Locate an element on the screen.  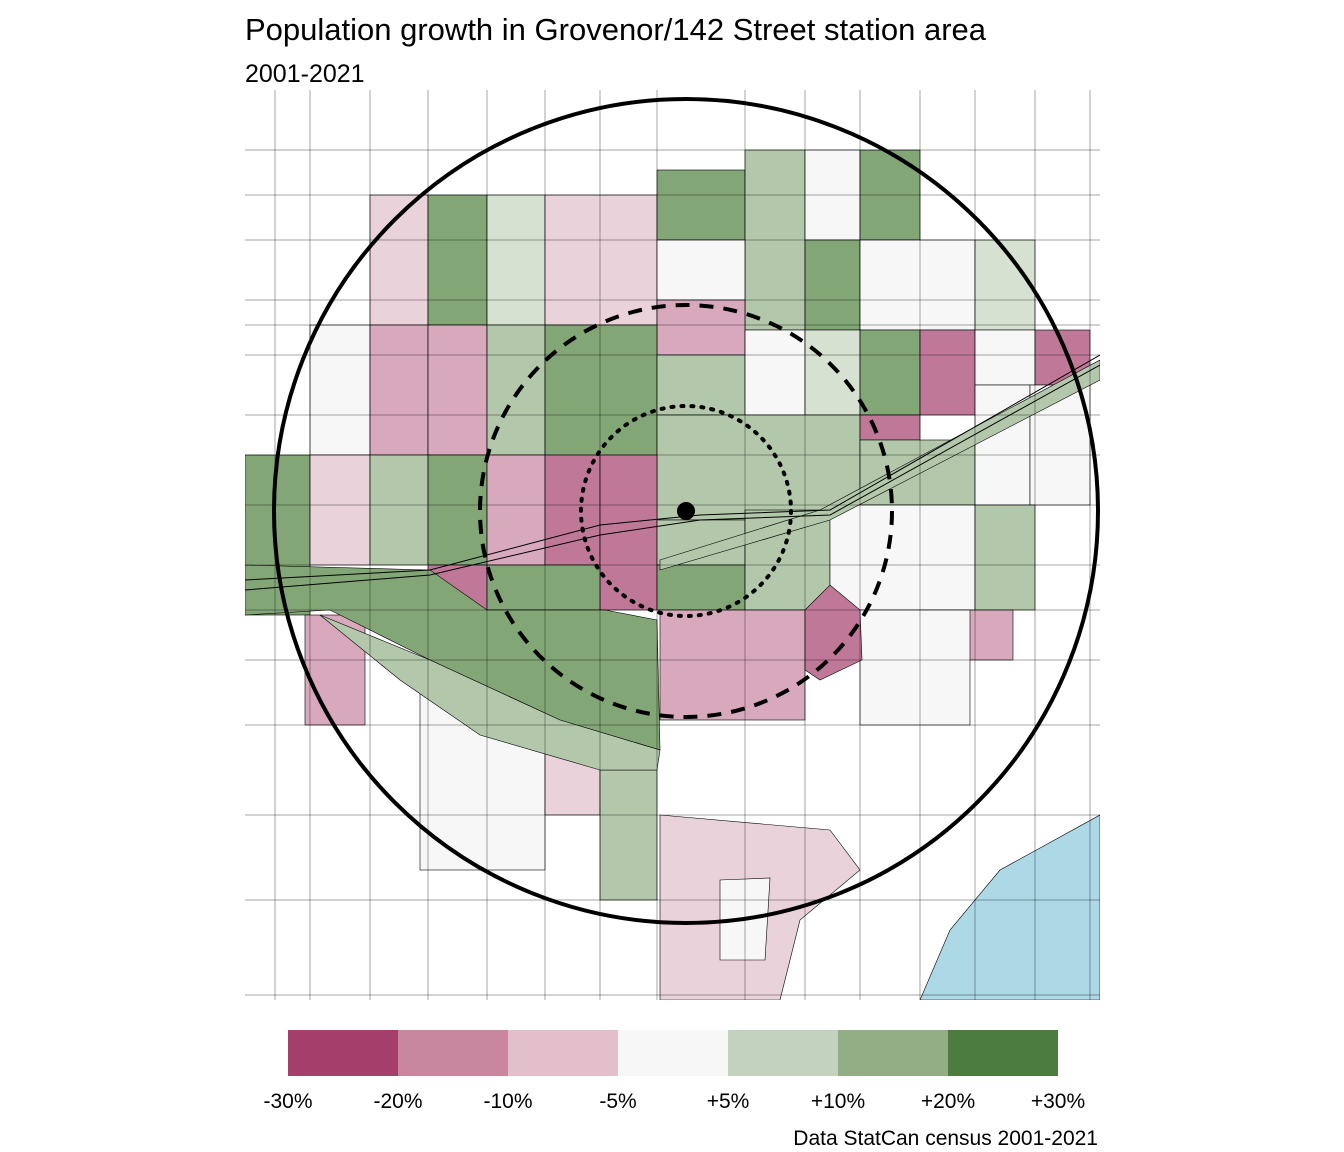
road-line is located at coordinates (672, 477).